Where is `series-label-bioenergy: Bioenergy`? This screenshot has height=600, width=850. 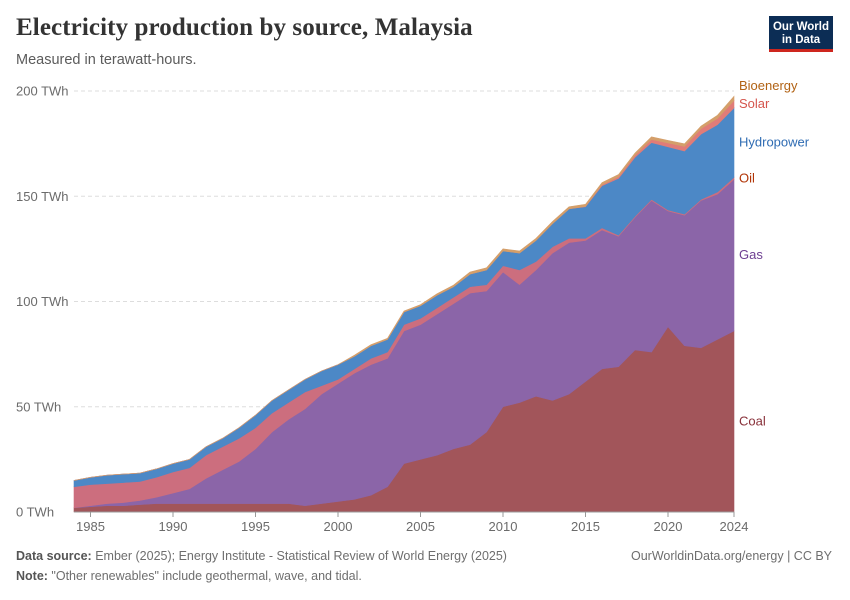 series-label-bioenergy: Bioenergy is located at coordinates (768, 85).